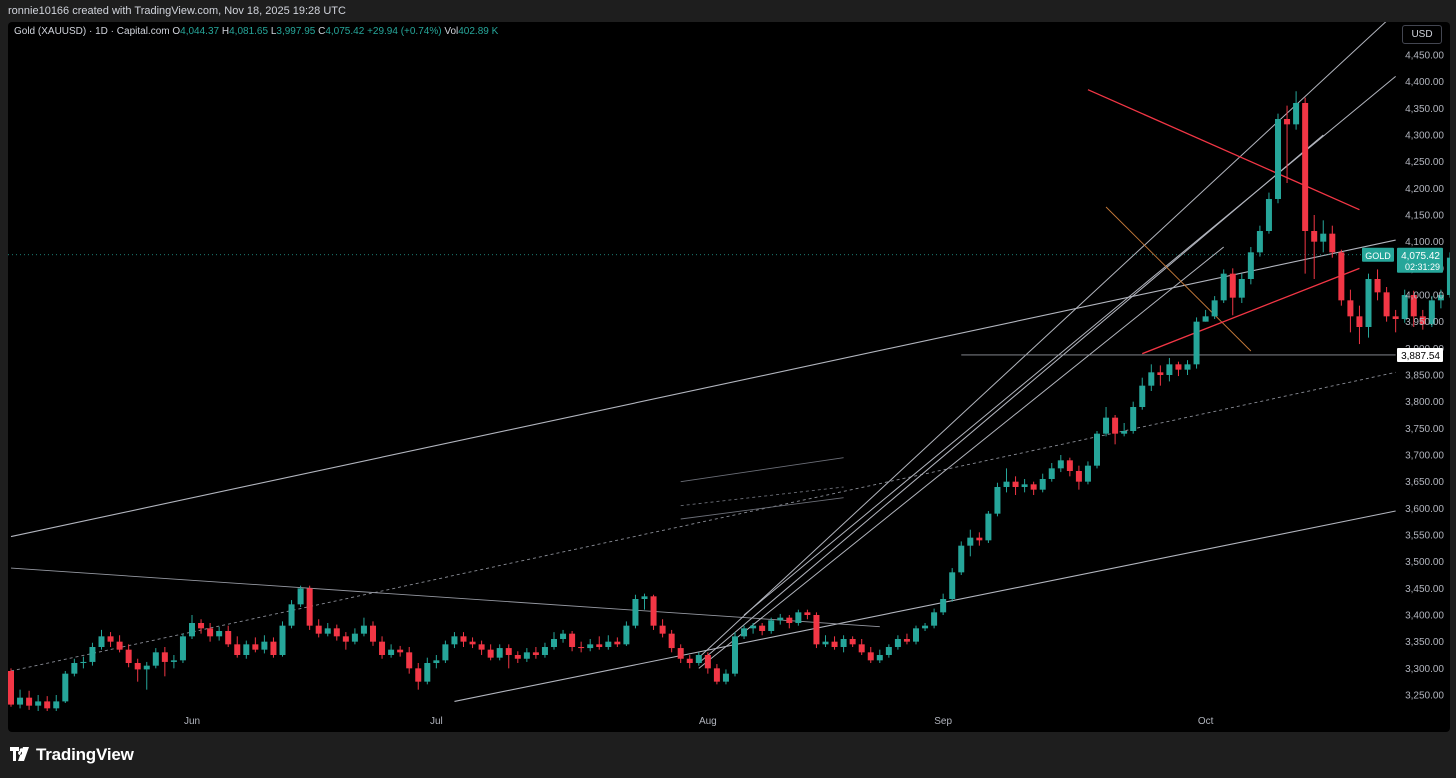  I want to click on level-price-tag, so click(1420, 354).